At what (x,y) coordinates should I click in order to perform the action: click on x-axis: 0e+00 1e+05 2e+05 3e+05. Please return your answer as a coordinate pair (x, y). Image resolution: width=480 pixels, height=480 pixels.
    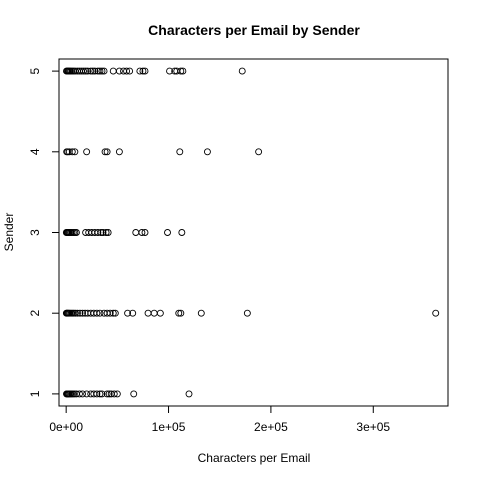
    Looking at the image, I should click on (219, 420).